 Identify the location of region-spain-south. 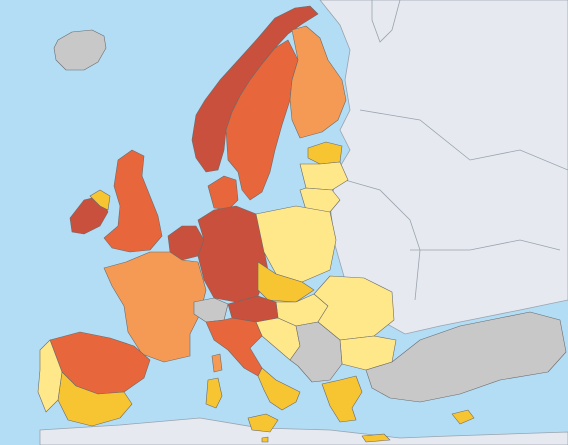
(95, 399).